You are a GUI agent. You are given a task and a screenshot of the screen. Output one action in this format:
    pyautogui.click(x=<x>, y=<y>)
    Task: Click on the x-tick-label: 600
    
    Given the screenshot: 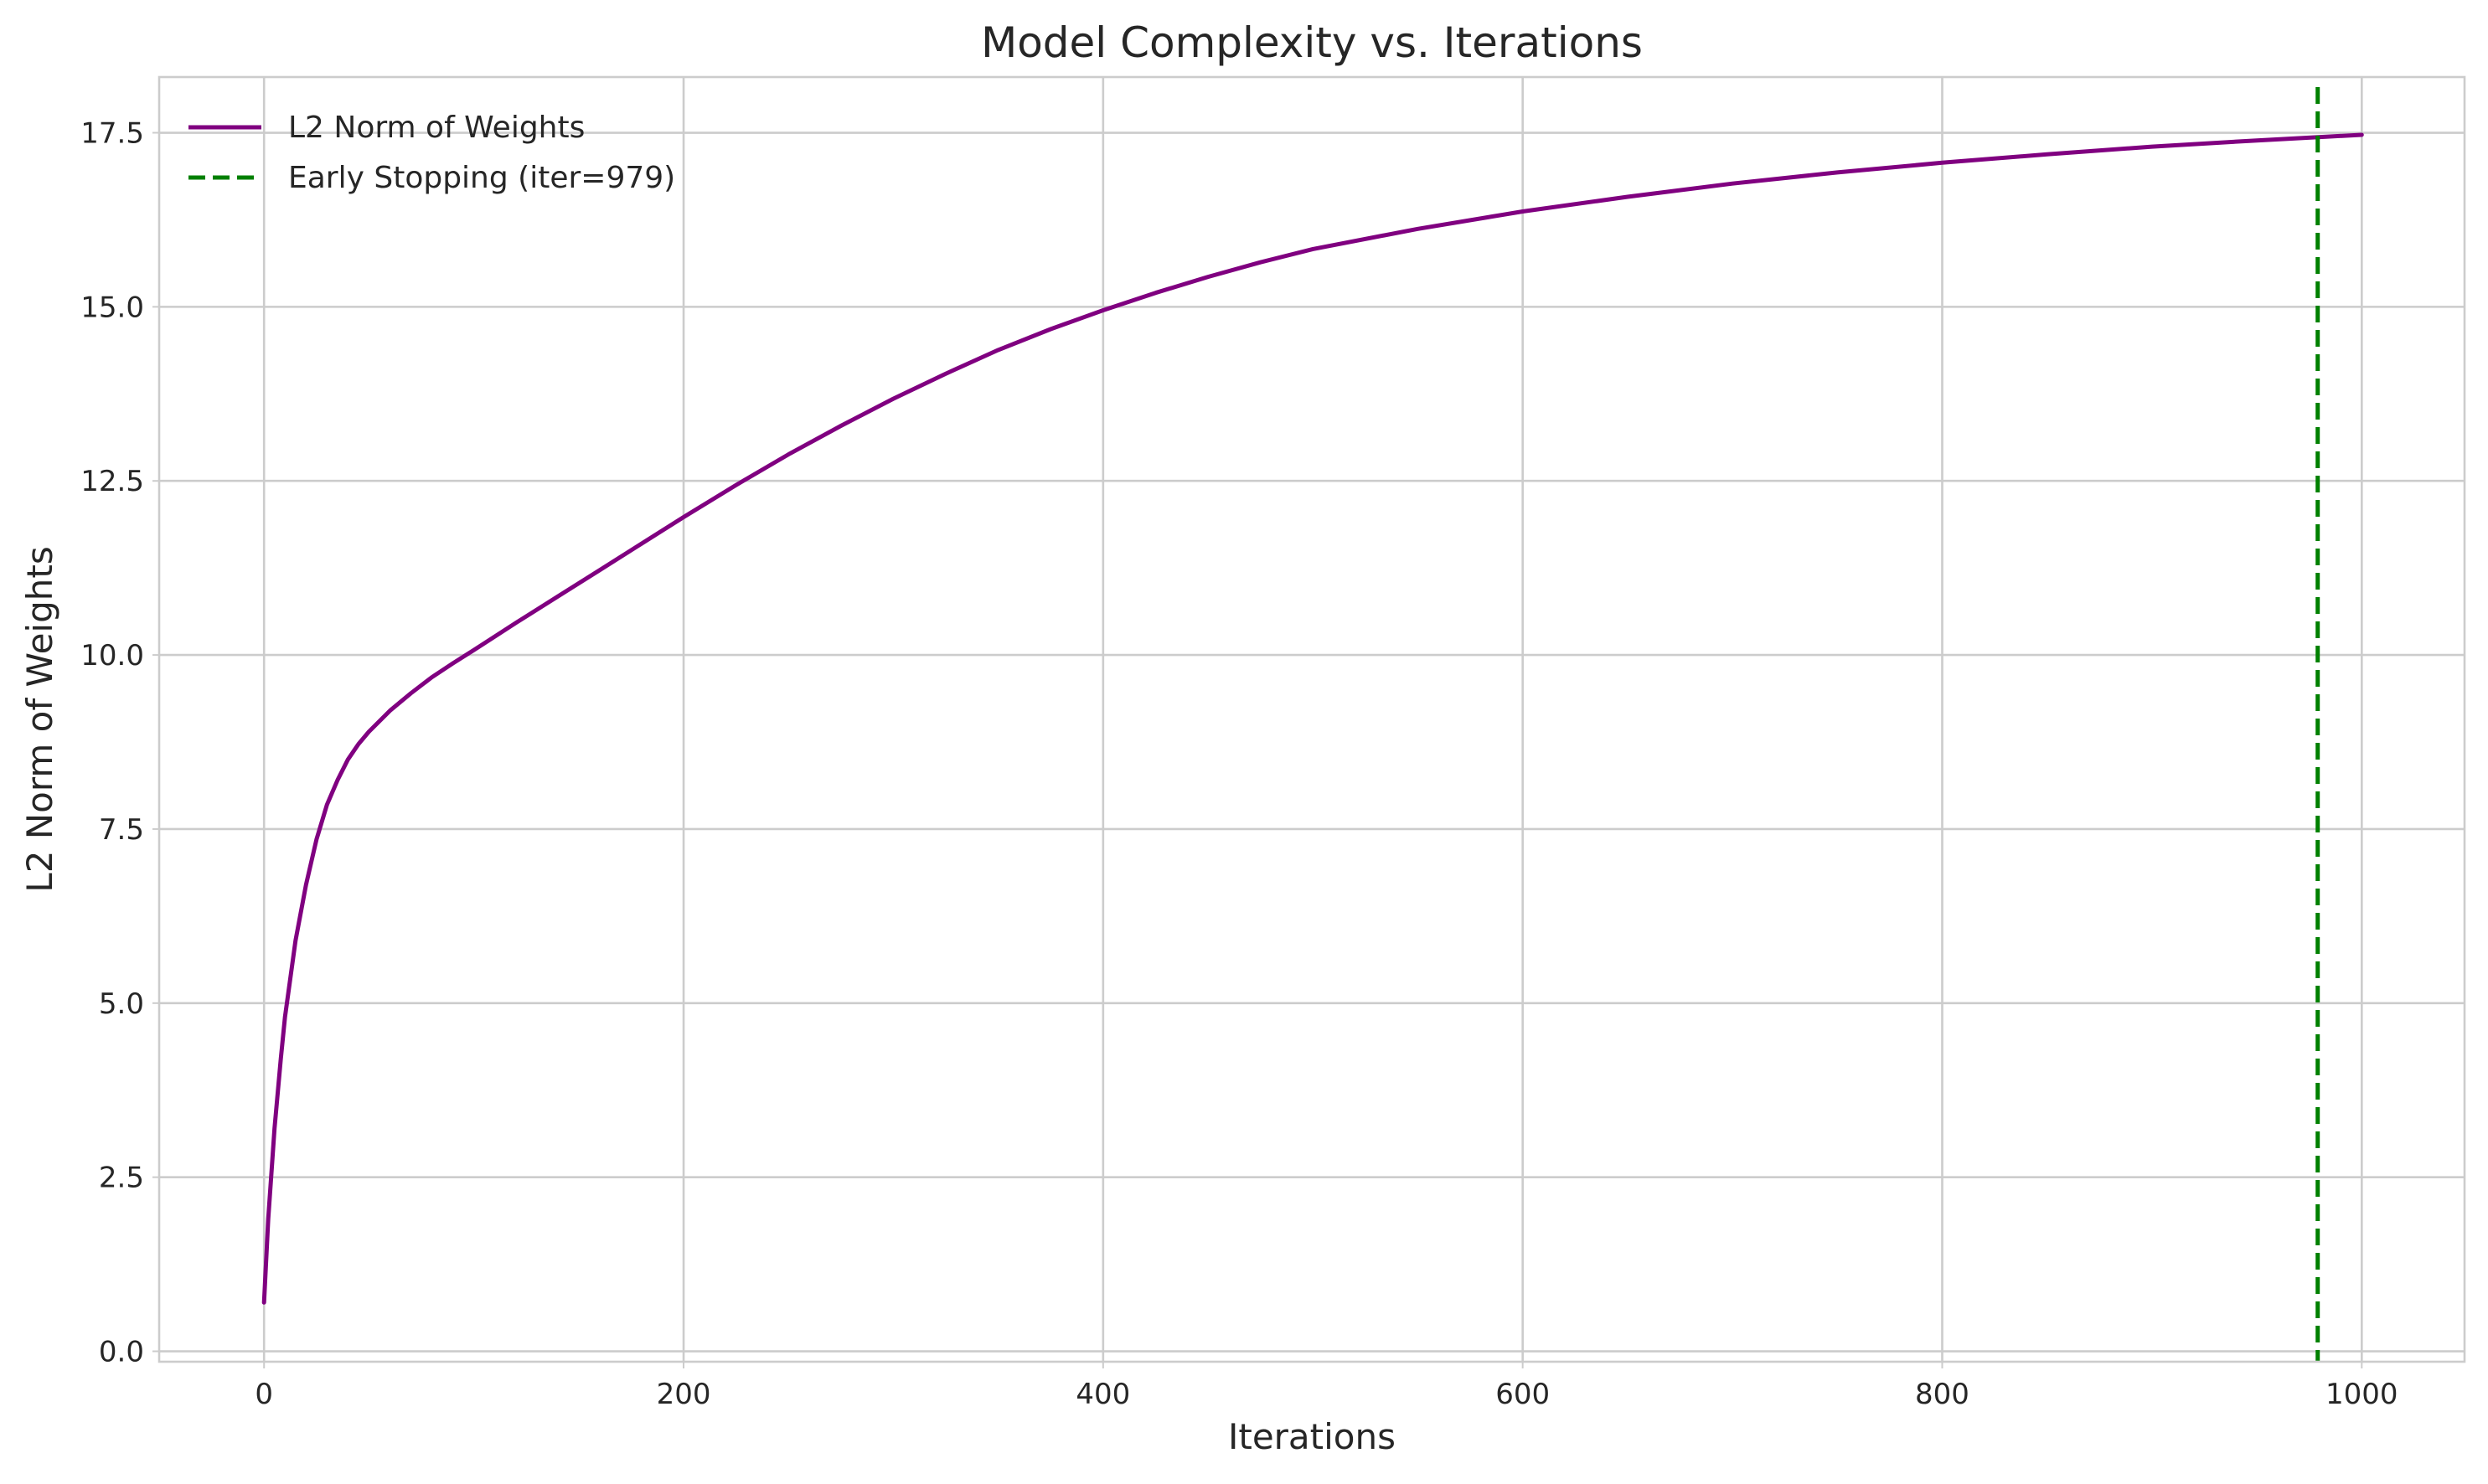 What is the action you would take?
    pyautogui.click(x=1522, y=1394)
    